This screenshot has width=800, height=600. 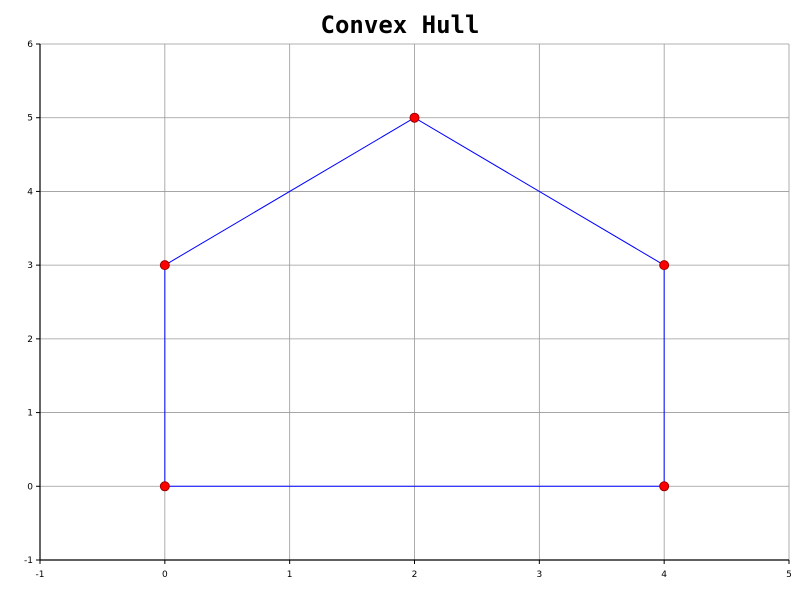 What do you see at coordinates (664, 575) in the screenshot?
I see `x-tick-label: 4` at bounding box center [664, 575].